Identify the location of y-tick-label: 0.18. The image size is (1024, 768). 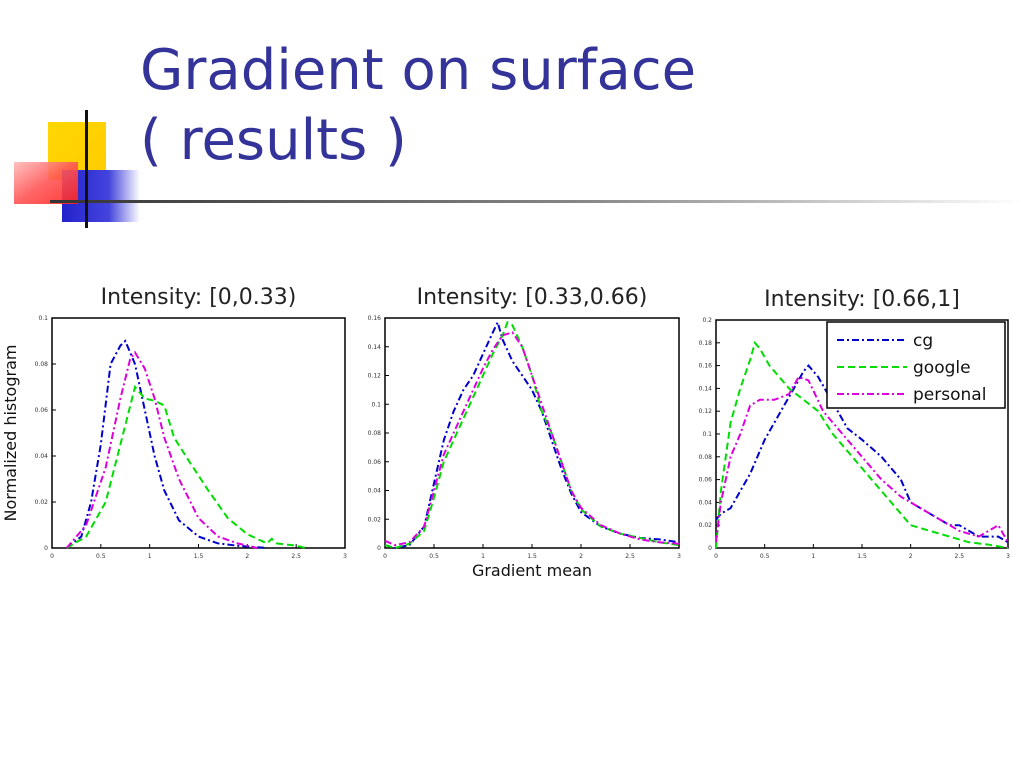
(706, 343).